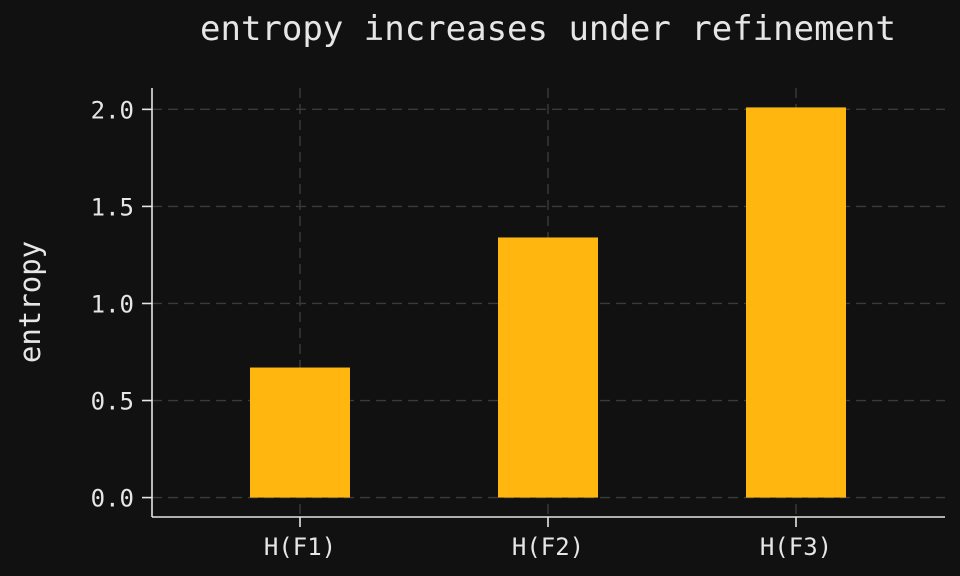 The height and width of the screenshot is (576, 960). I want to click on y-axis-label: entropy, so click(30, 302).